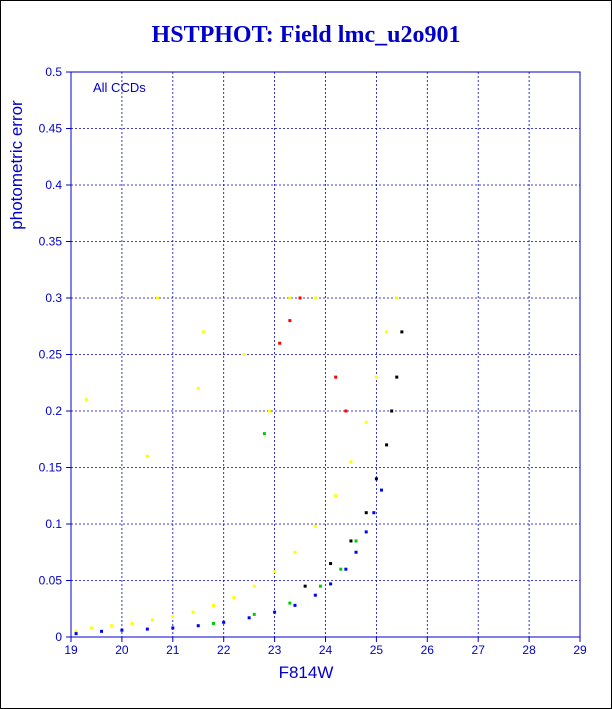 This screenshot has width=612, height=709. Describe the element at coordinates (51, 581) in the screenshot. I see `y-tick-label: 0.05` at that location.